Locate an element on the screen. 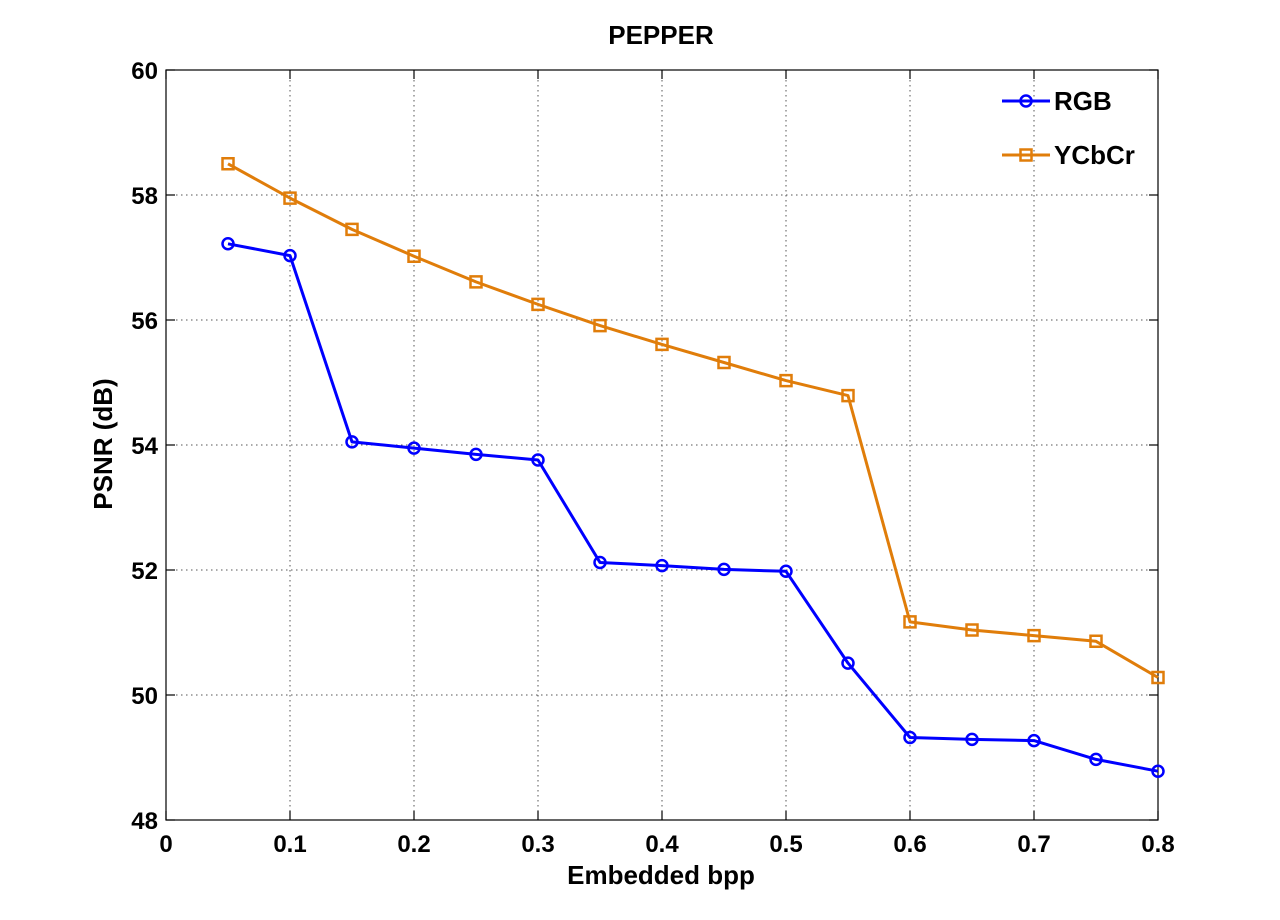  legend-item-ycbcr: YCbCr is located at coordinates (1068, 155).